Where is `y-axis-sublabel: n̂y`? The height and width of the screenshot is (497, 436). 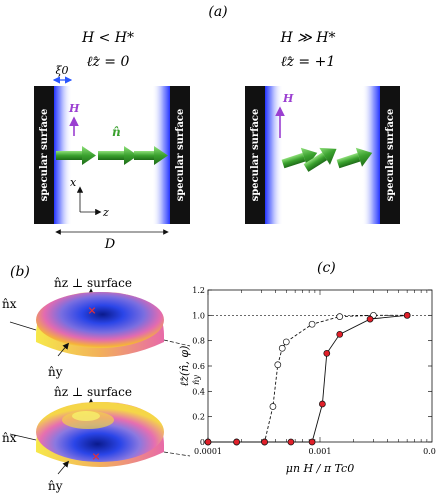
y-axis-sublabel: n̂y is located at coordinates (196, 380).